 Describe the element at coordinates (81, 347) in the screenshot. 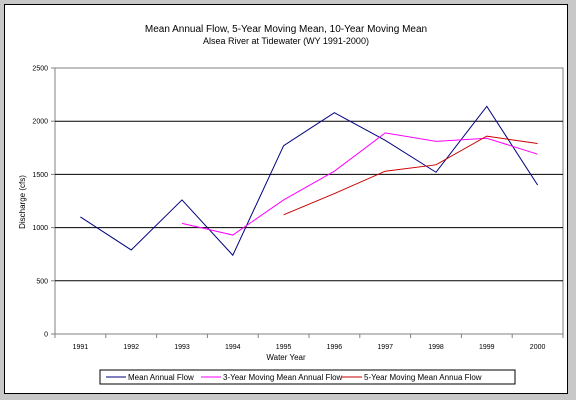

I see `x-tick-label: 1991` at that location.